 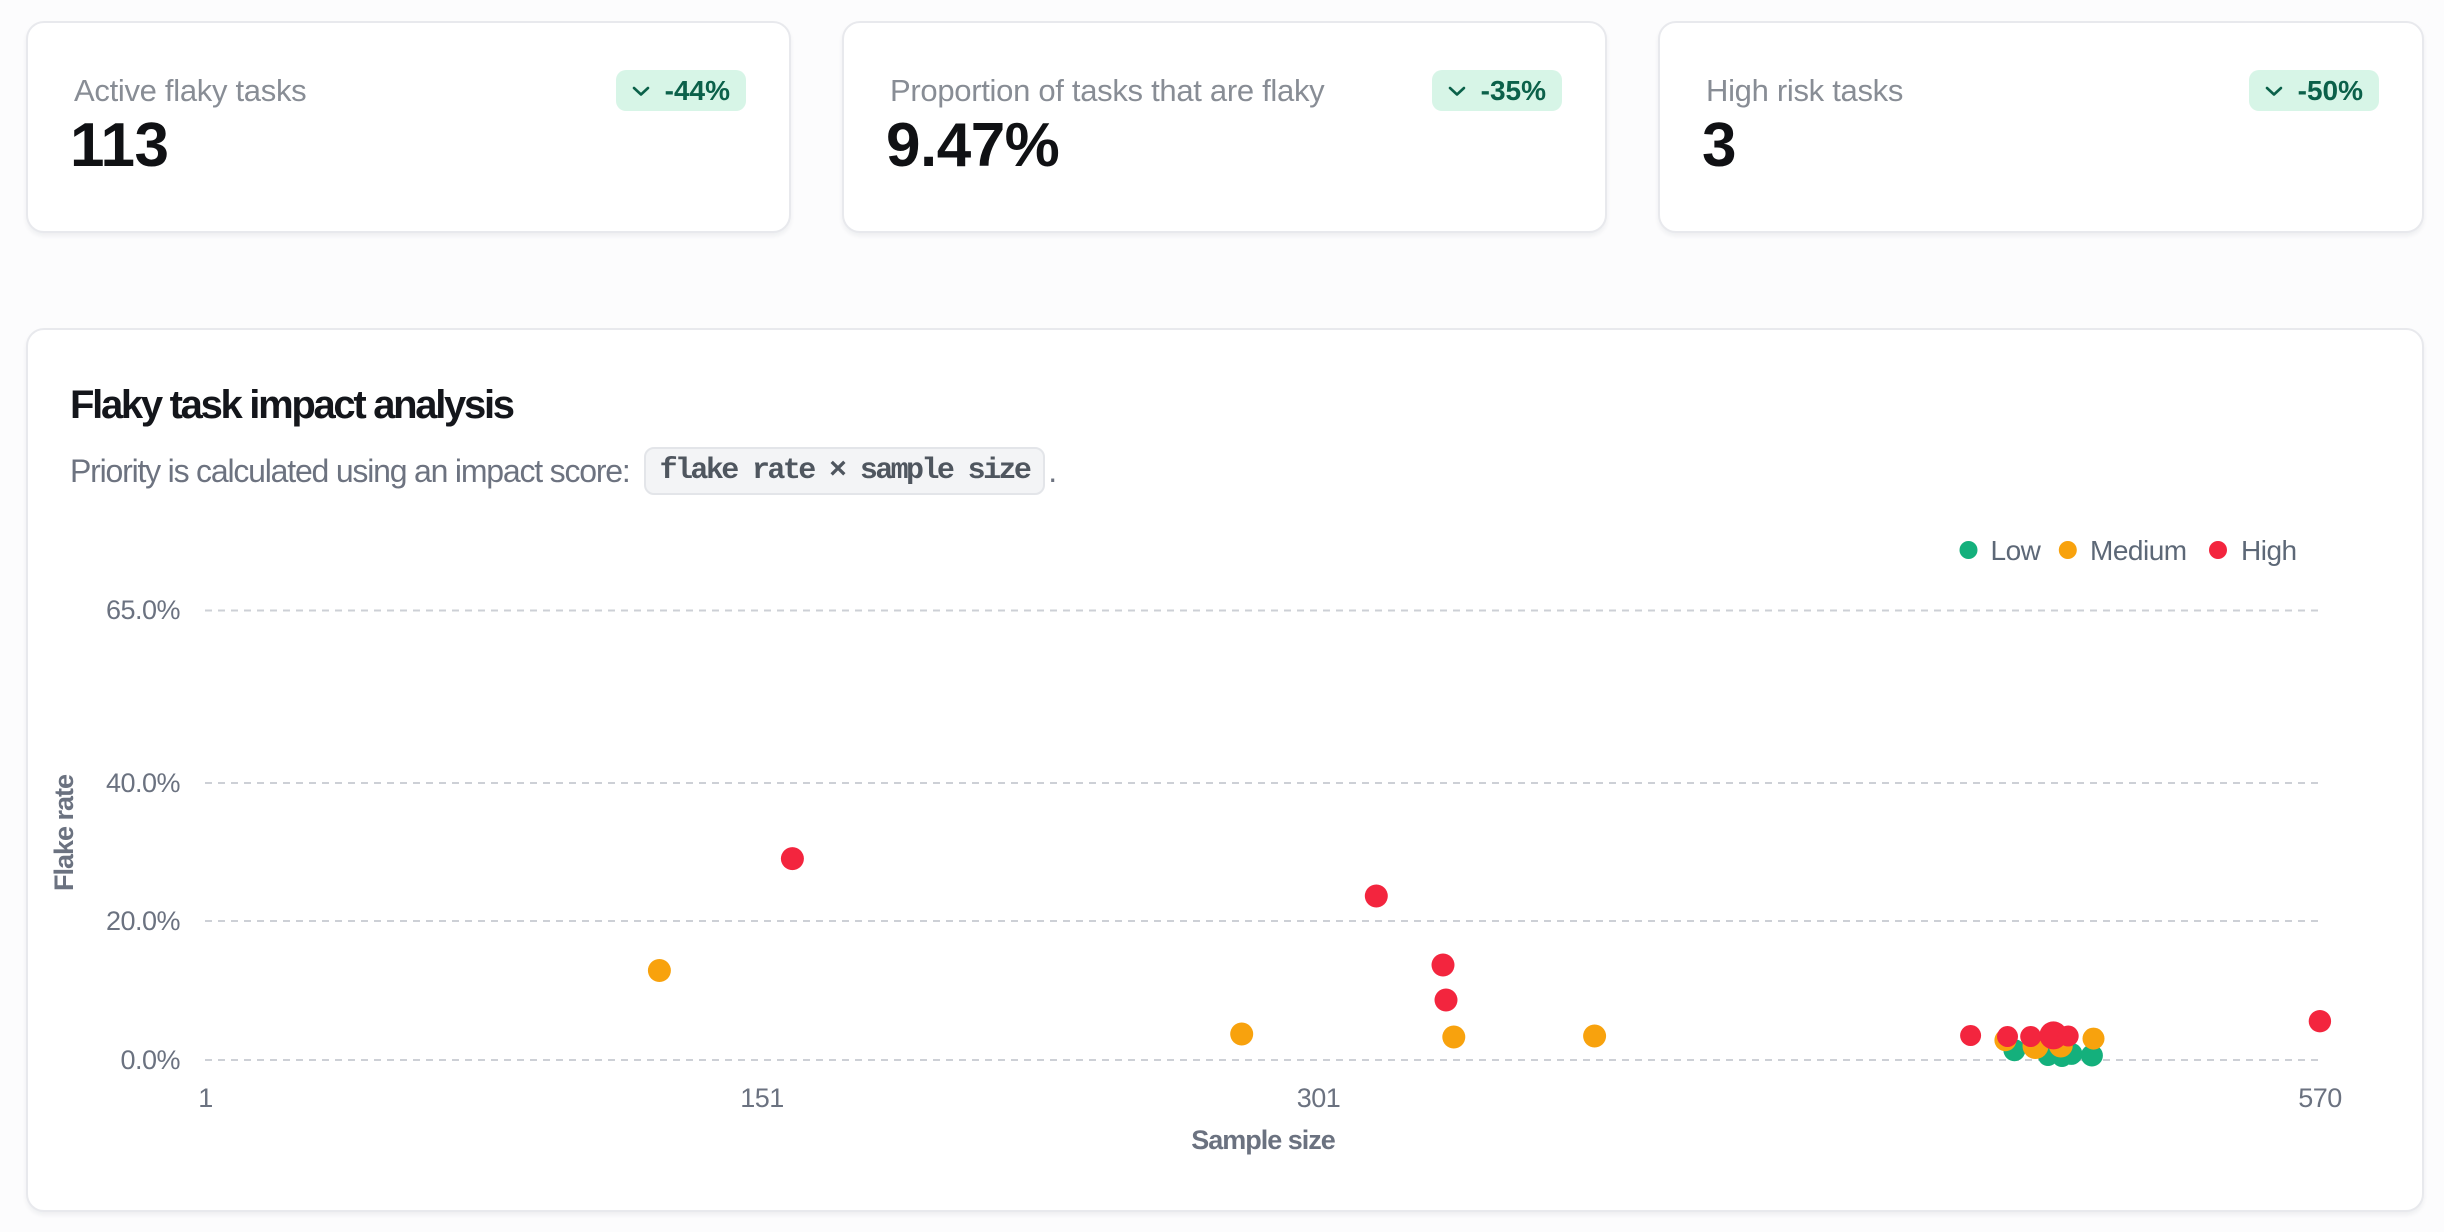 I want to click on svg-text: 151, so click(x=762, y=1098).